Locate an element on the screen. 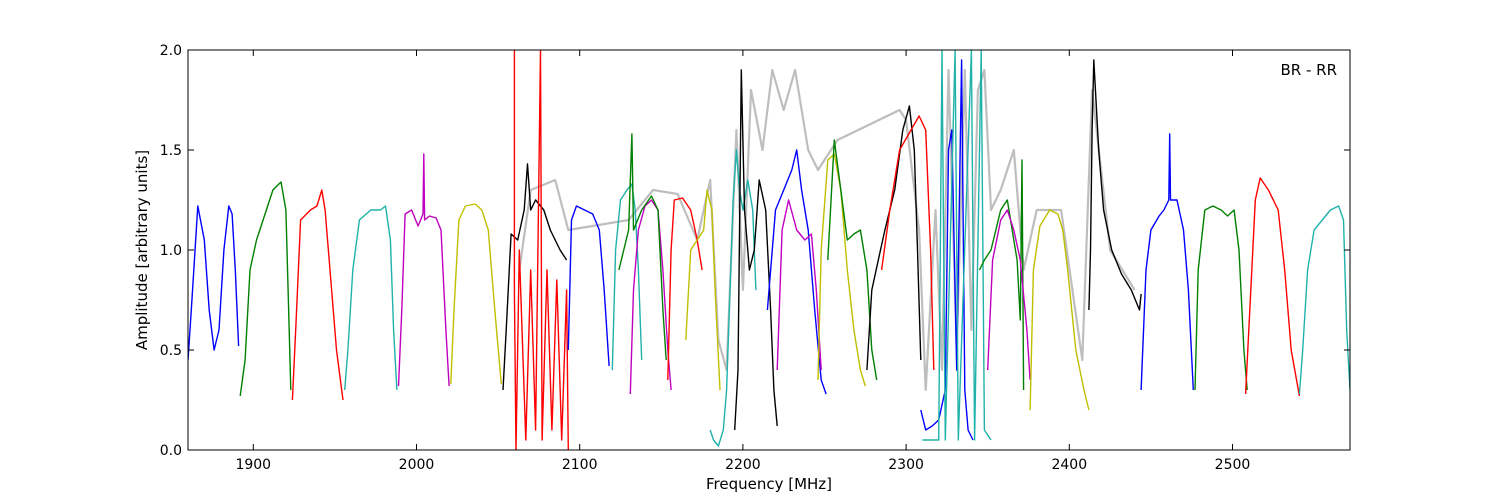 This screenshot has width=1500, height=500. x-axis-label: Frequency [MHz] is located at coordinates (769, 484).